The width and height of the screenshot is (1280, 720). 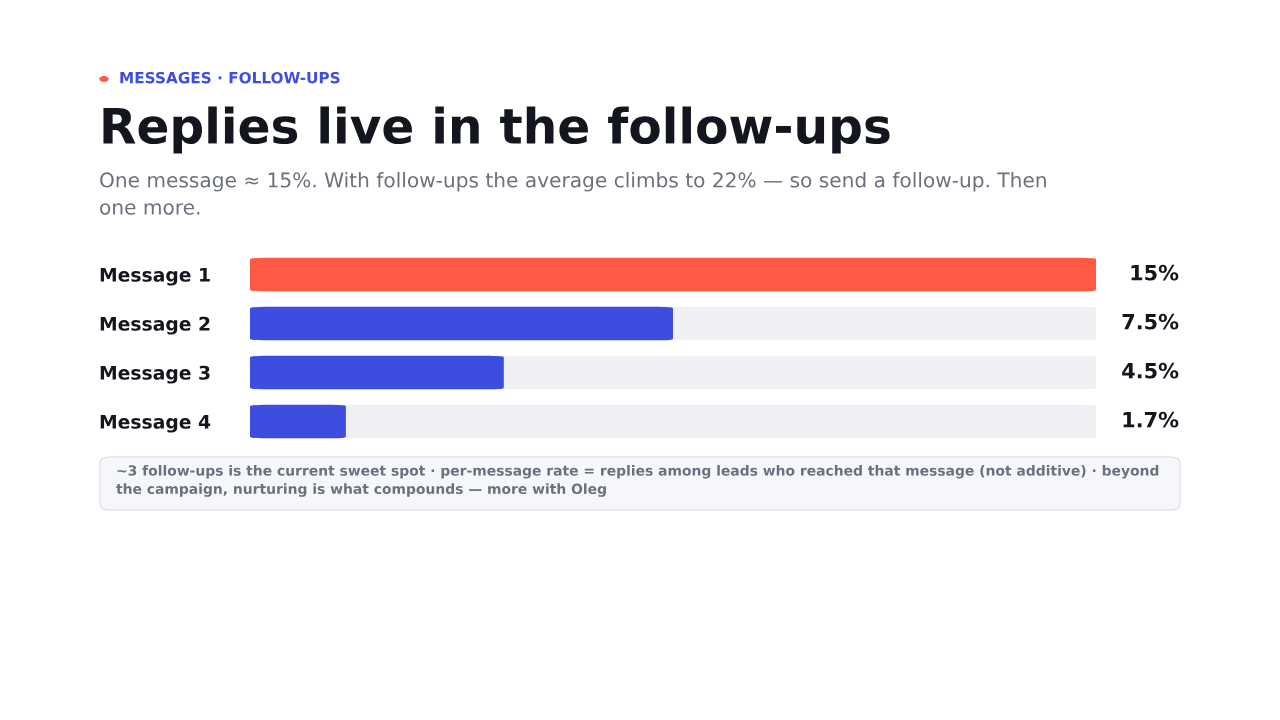 What do you see at coordinates (155, 374) in the screenshot?
I see `y-tick-label: Message 3` at bounding box center [155, 374].